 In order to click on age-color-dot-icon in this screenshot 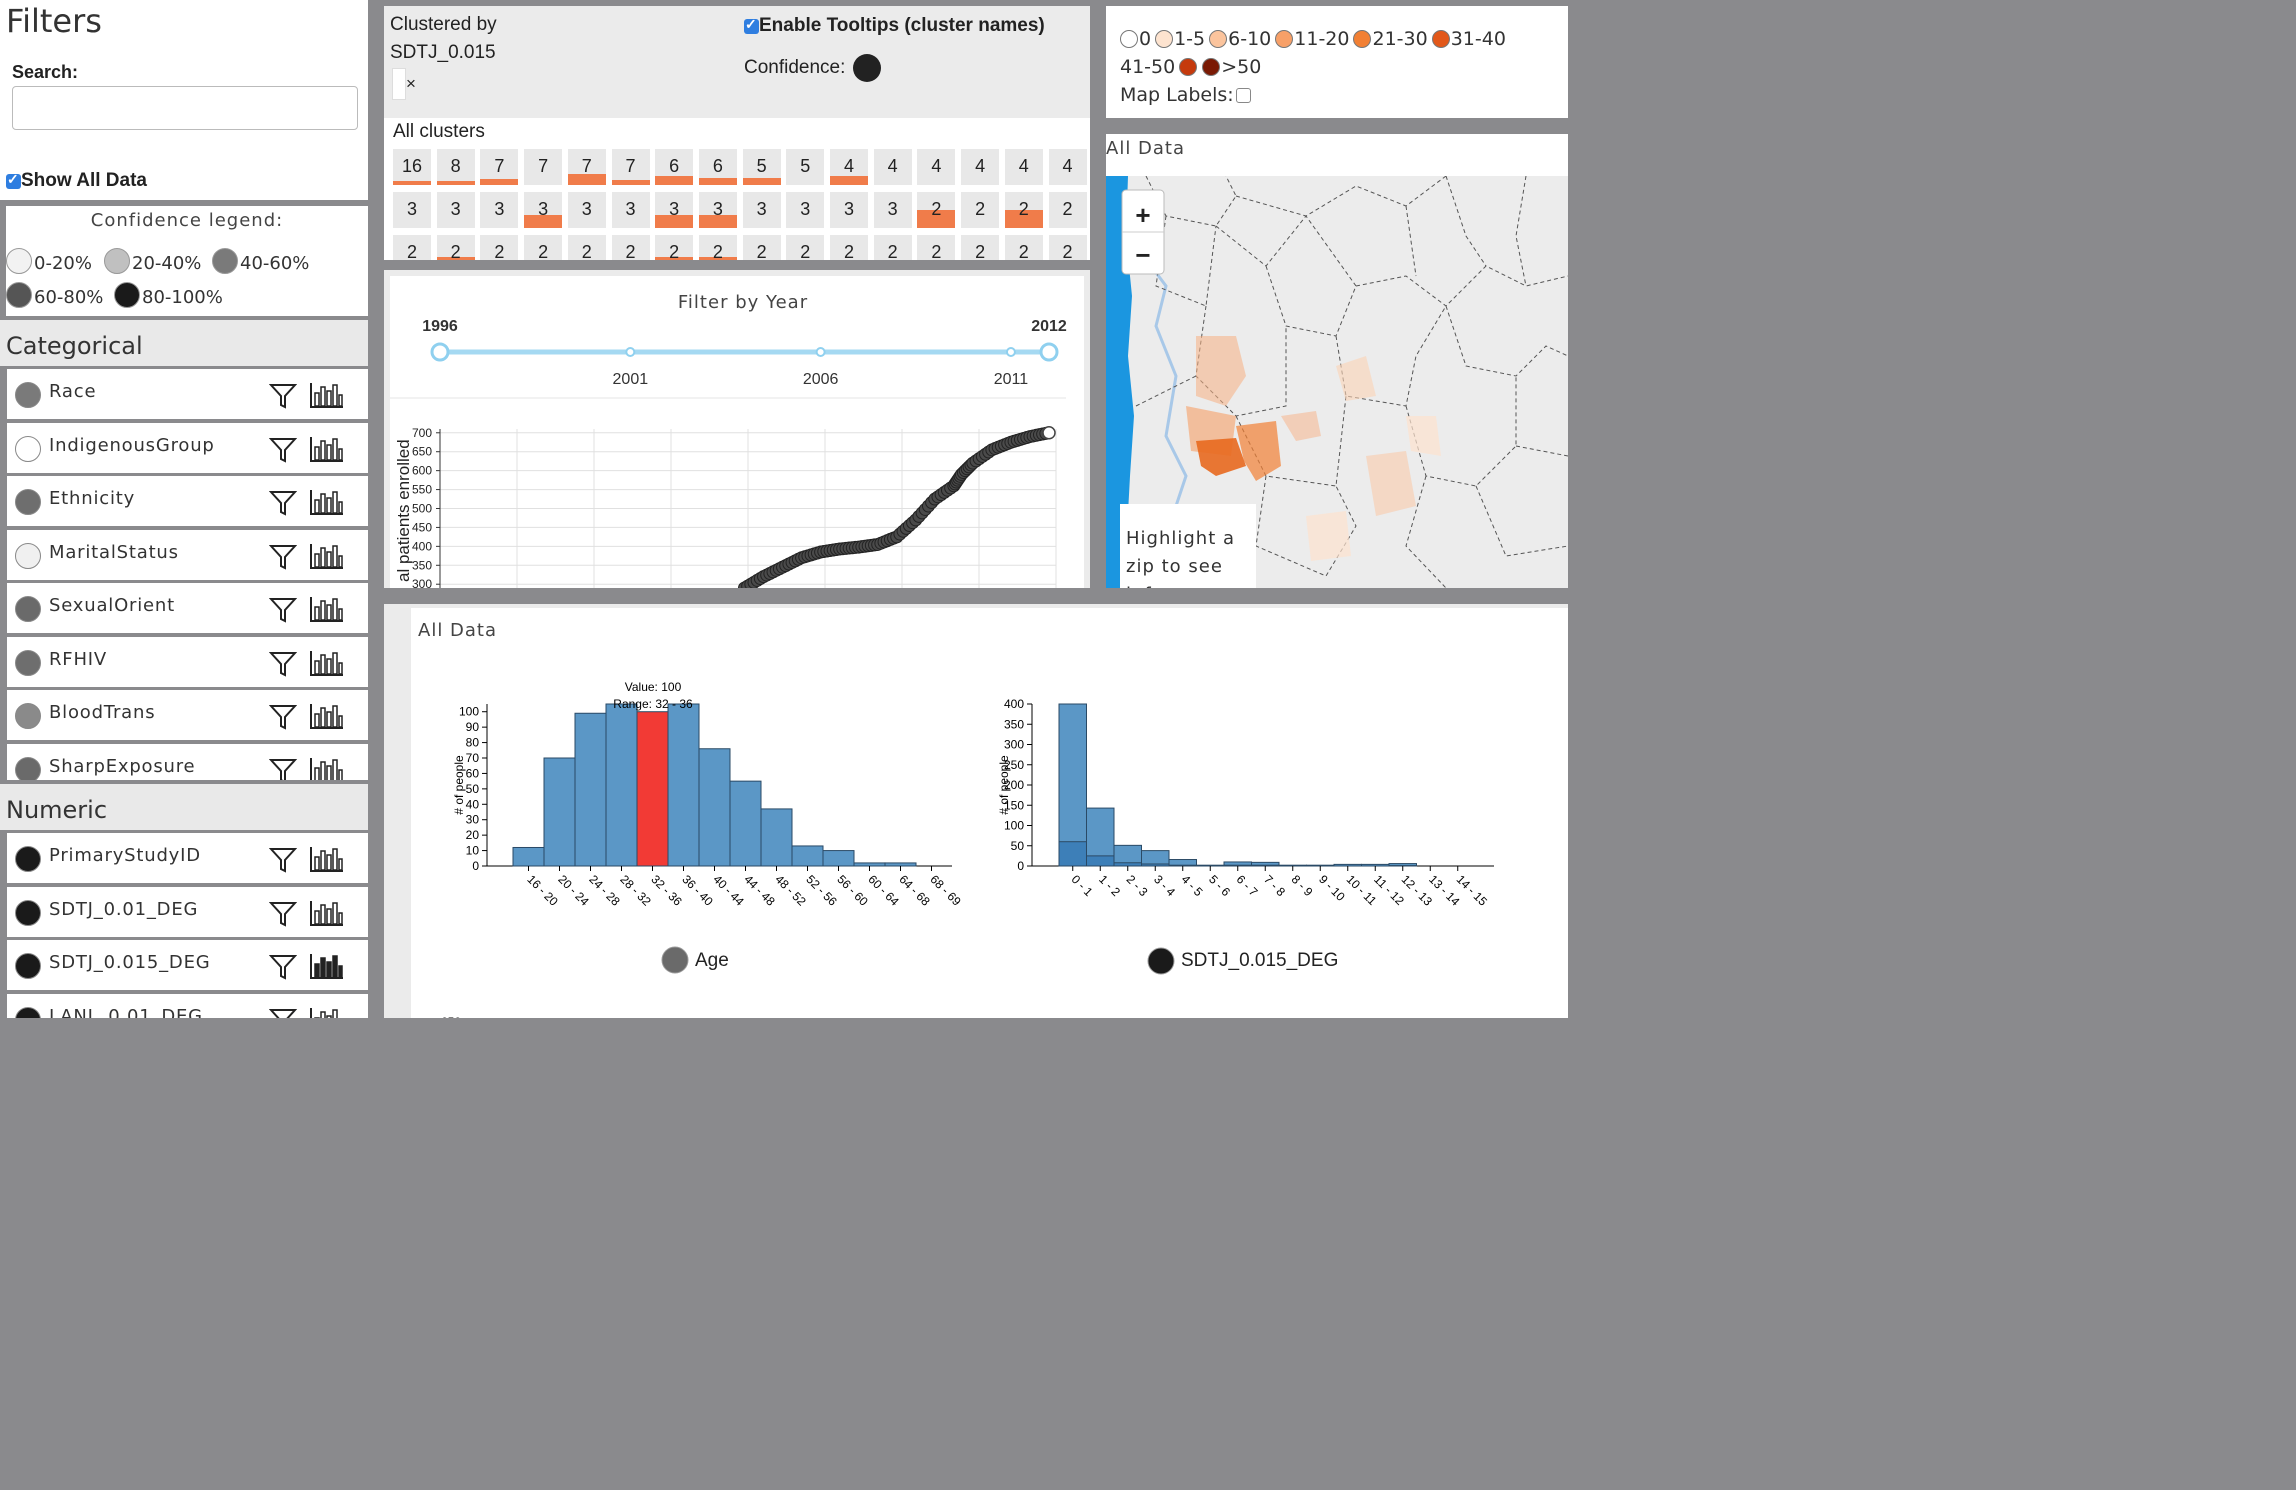, I will do `click(675, 960)`.